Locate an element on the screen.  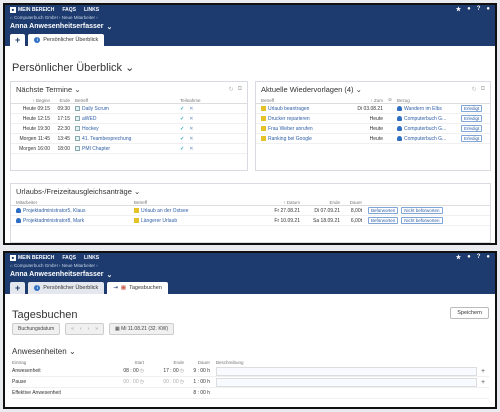
col-participation: Teilnahme is located at coordinates (190, 100).